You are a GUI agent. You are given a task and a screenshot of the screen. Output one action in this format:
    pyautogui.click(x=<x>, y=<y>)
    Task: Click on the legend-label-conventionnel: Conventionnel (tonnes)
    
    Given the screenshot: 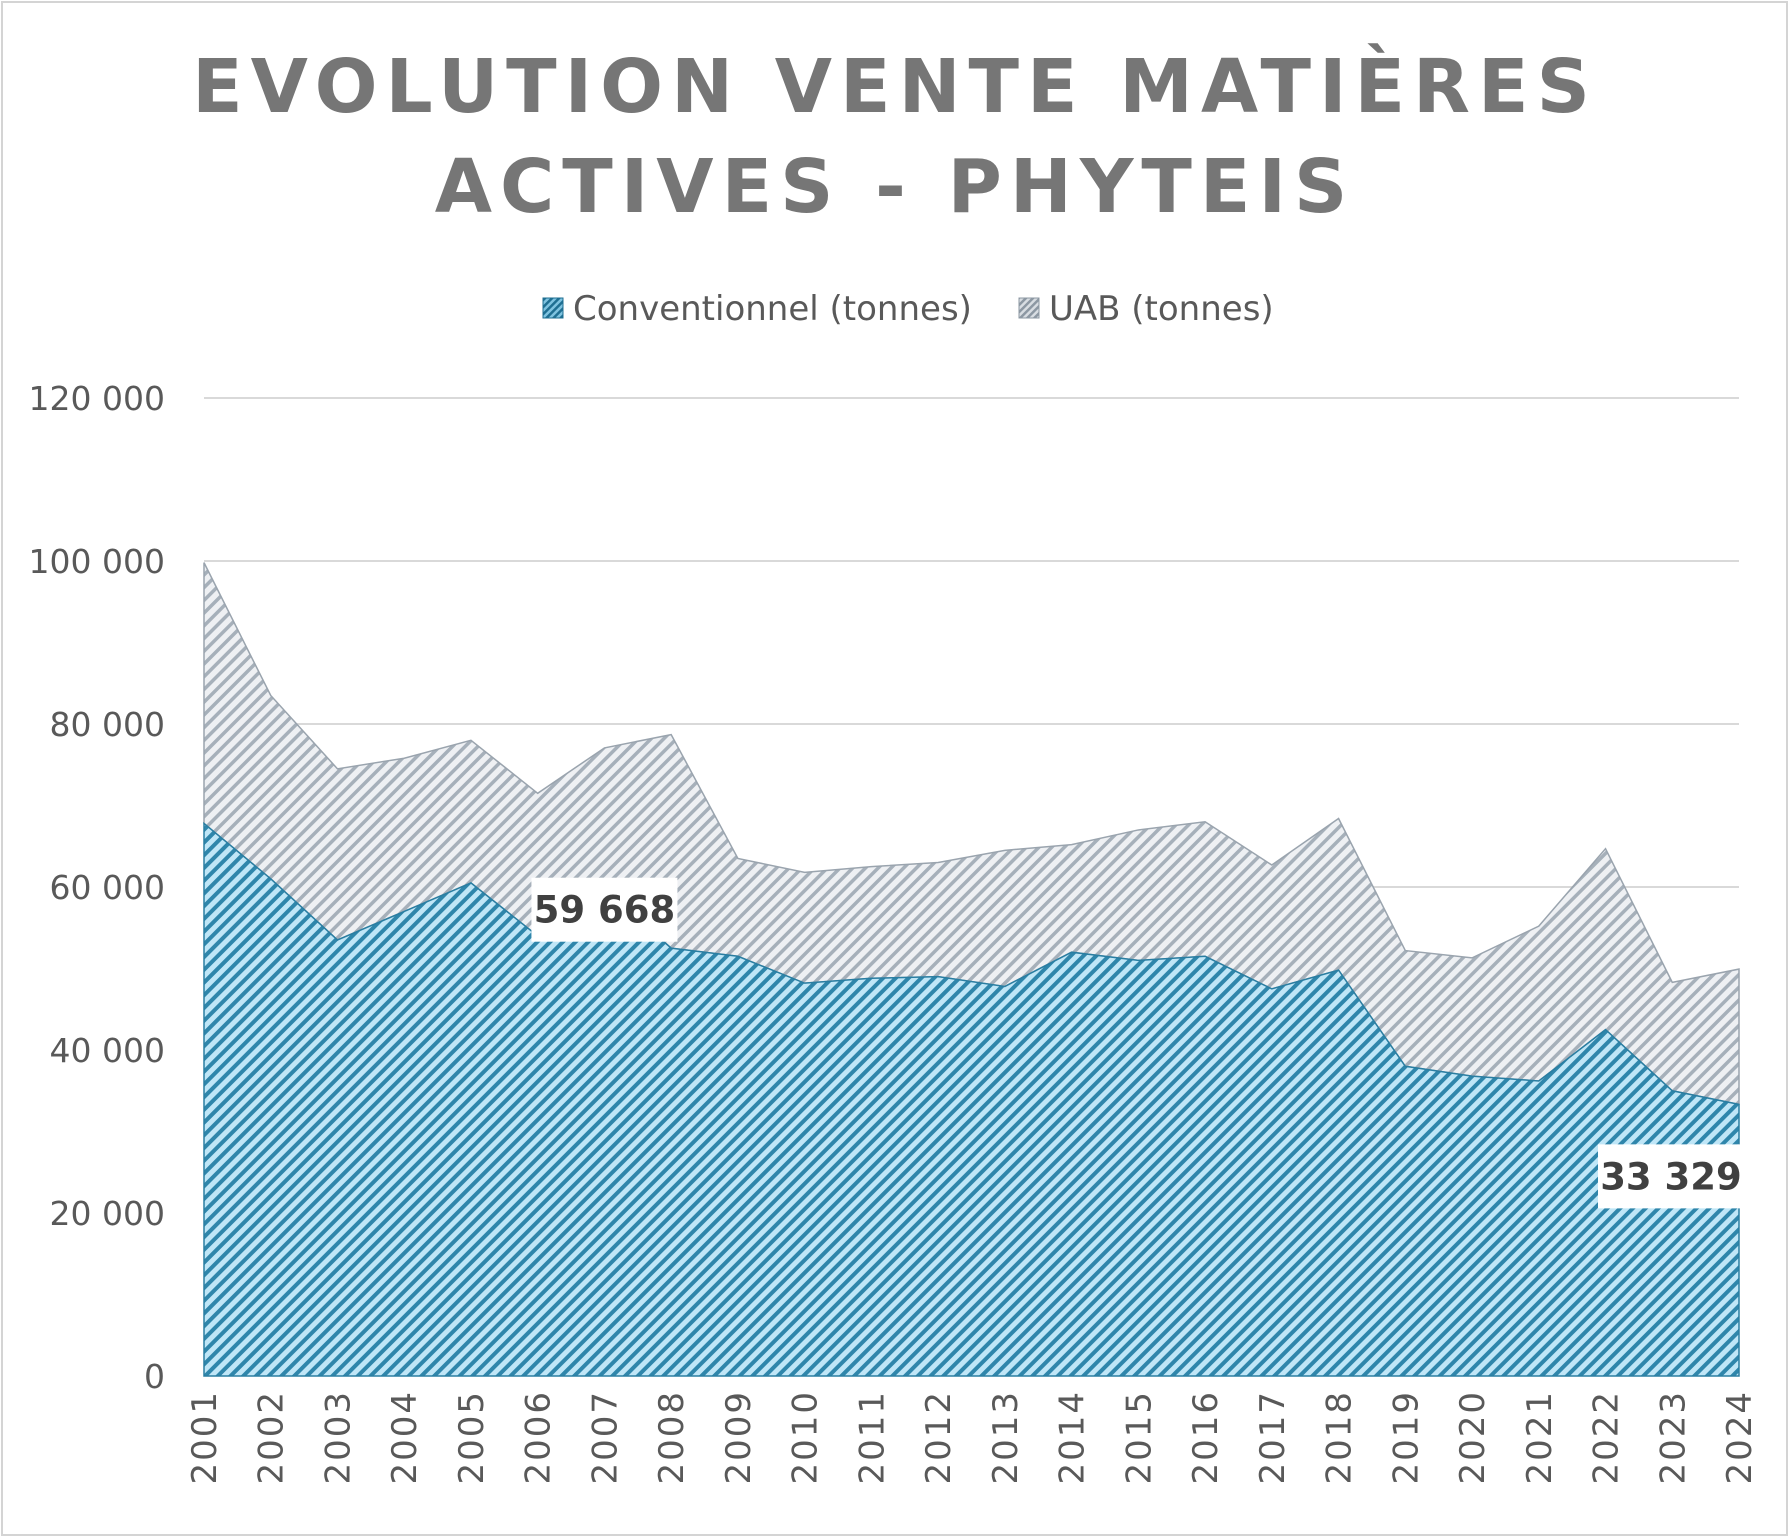 What is the action you would take?
    pyautogui.click(x=772, y=309)
    